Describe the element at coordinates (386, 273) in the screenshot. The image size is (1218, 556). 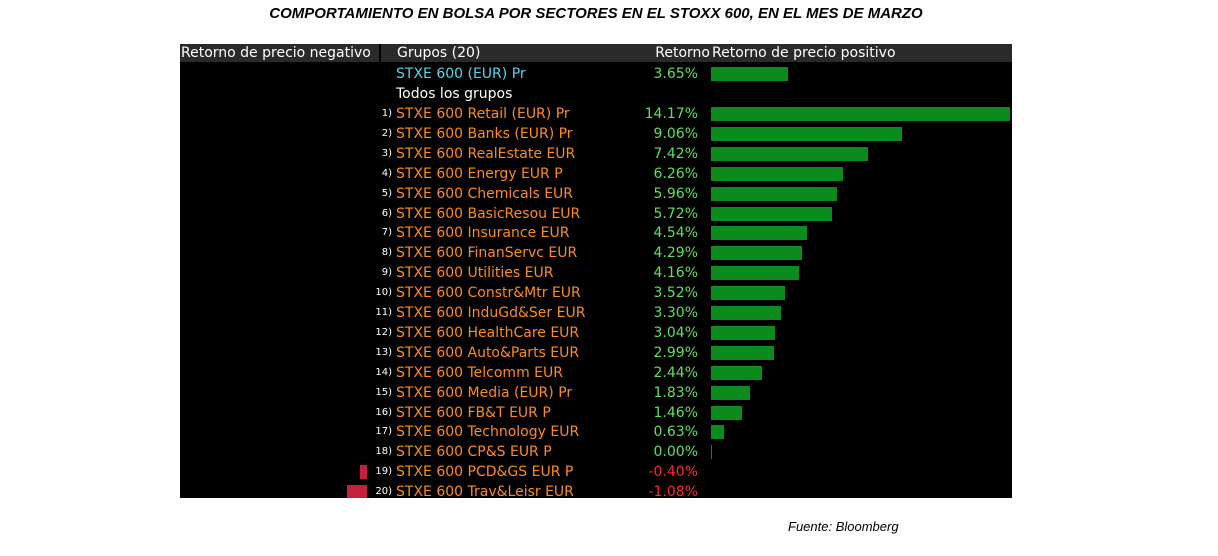
I see `rank-label: 9)` at that location.